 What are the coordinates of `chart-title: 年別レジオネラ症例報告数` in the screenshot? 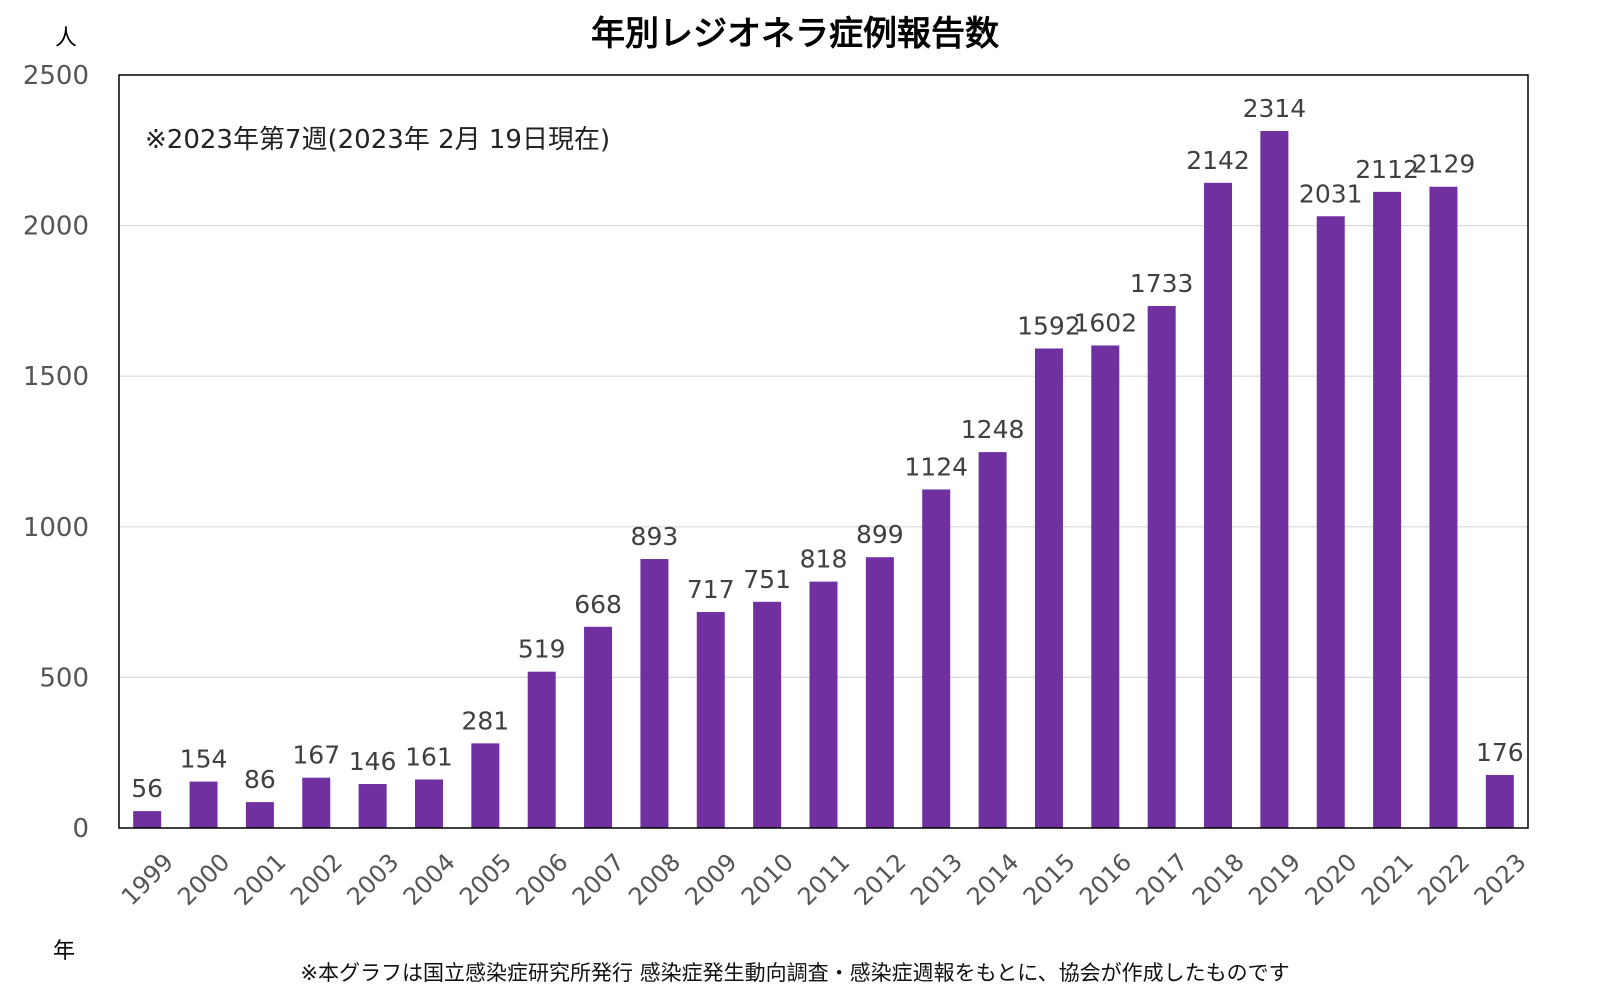 It's located at (795, 34).